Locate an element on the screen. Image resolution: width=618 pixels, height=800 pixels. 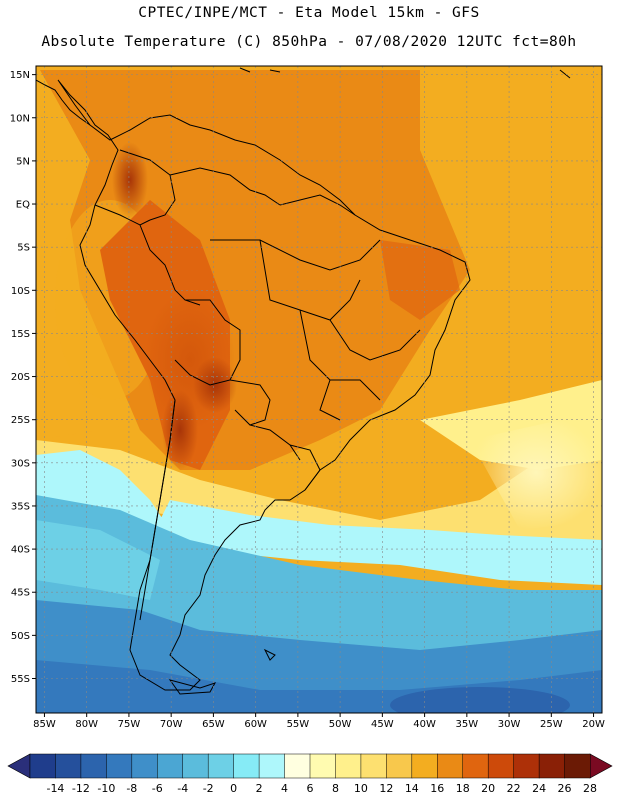
colorbar-over-arrow is located at coordinates (601, 766).